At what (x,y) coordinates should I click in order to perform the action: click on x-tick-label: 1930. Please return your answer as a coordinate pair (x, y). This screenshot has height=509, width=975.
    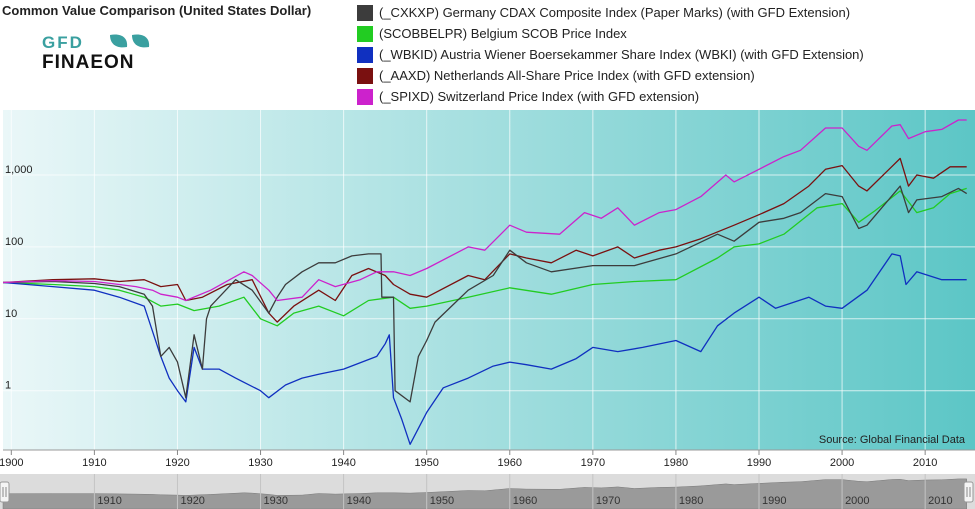
    Looking at the image, I should click on (260, 463).